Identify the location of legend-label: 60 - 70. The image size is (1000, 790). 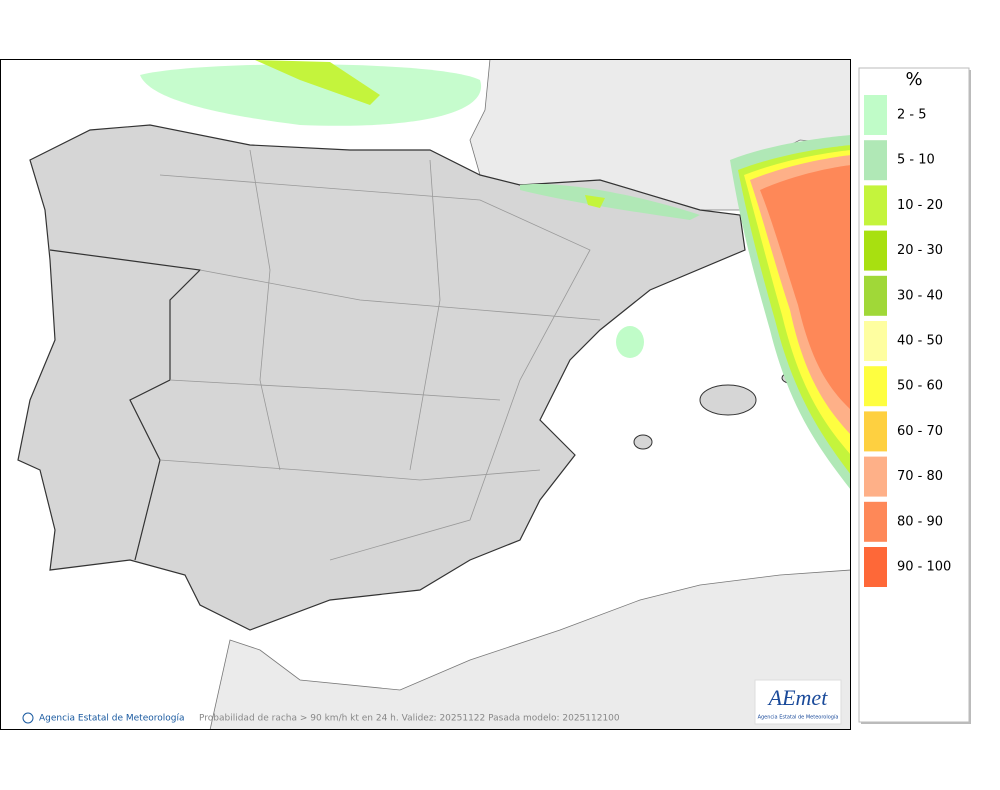
(920, 431).